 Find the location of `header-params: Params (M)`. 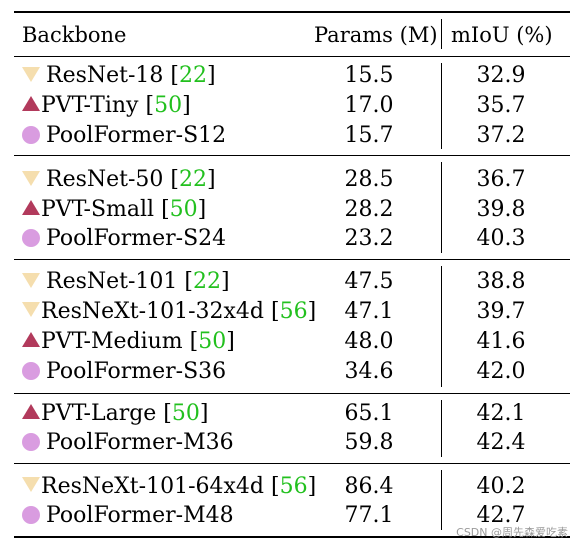

header-params: Params (M) is located at coordinates (376, 35).